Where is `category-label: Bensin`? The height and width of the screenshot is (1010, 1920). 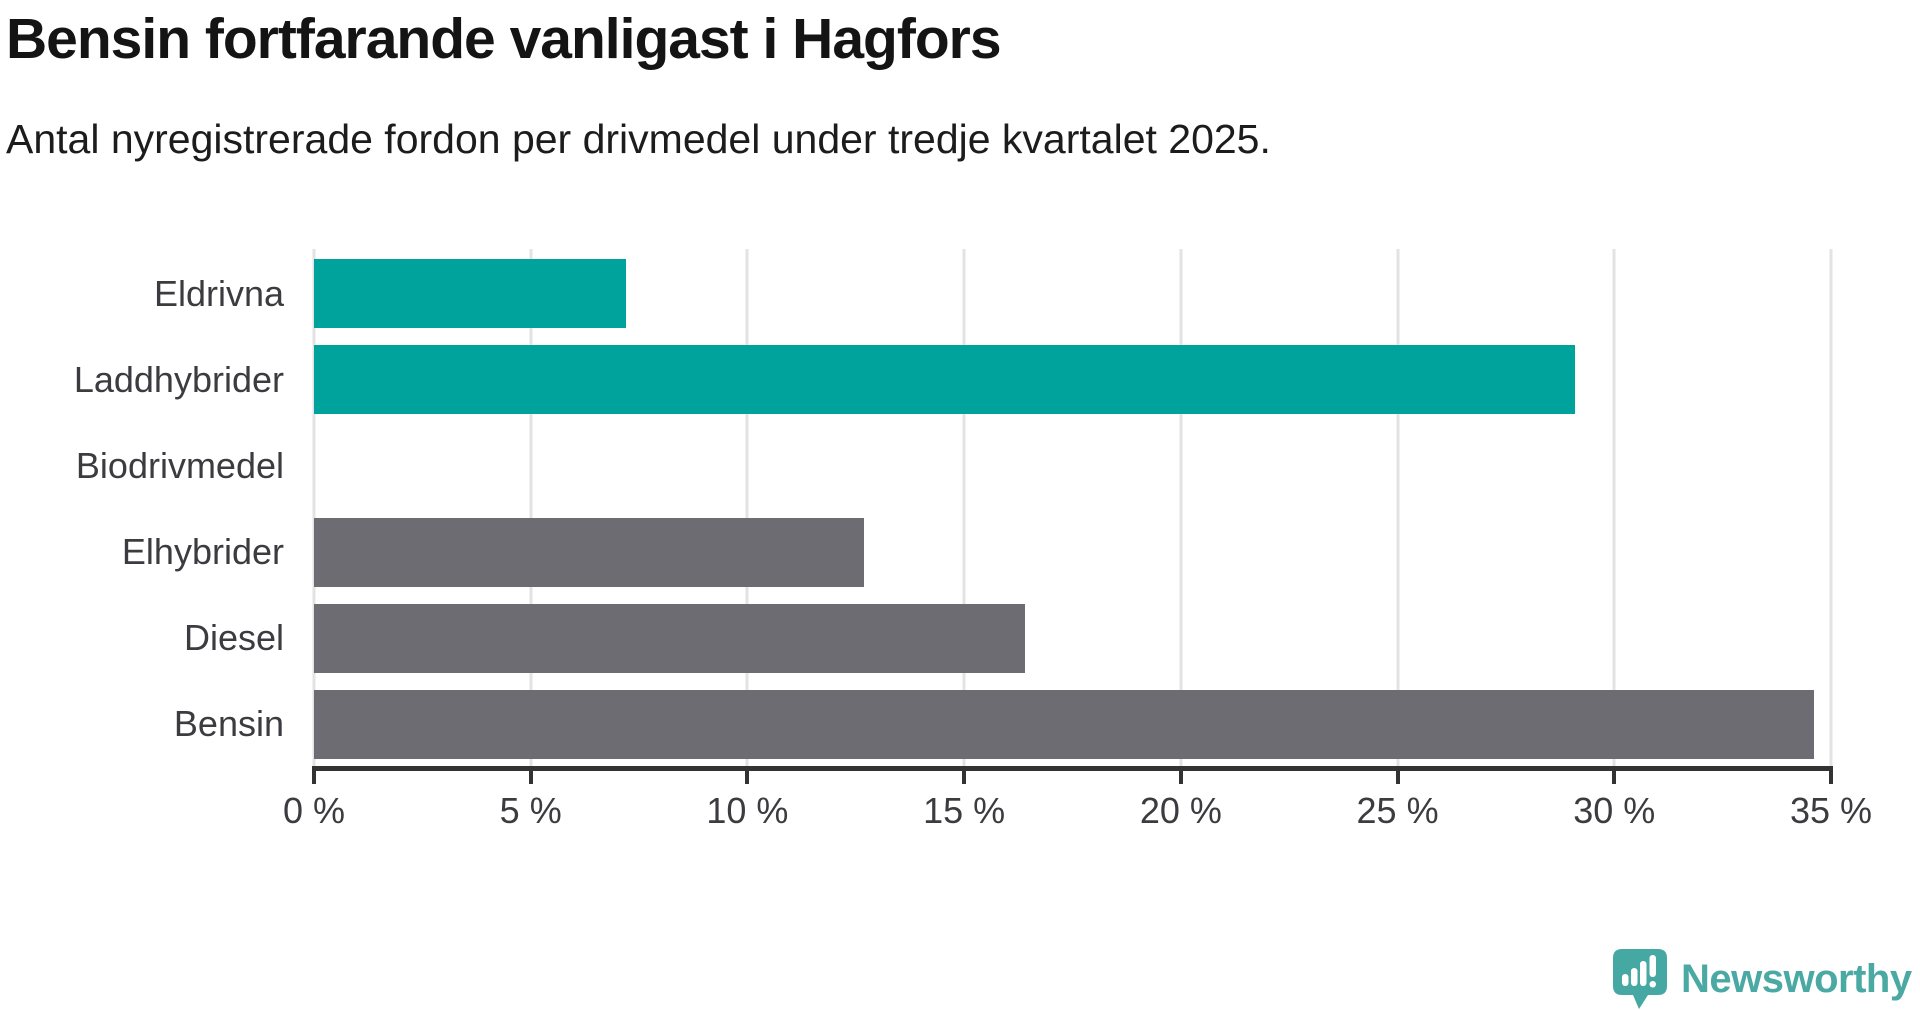
category-label: Bensin is located at coordinates (228, 724).